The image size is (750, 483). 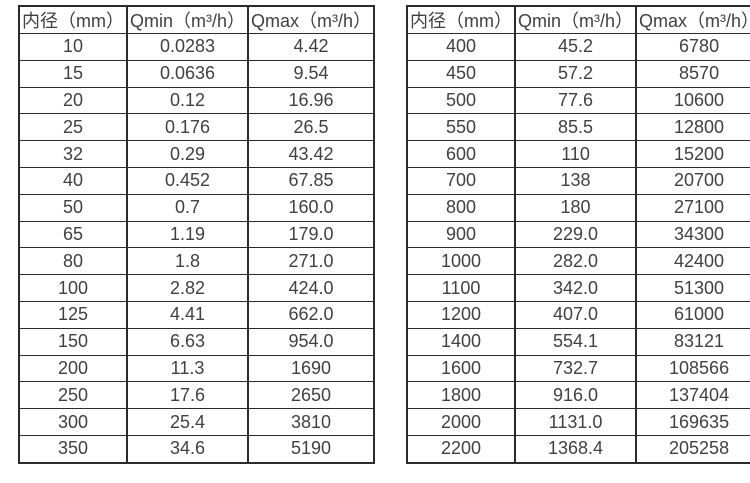 I want to click on header-qmax: Qmax（m³/h）, so click(x=311, y=19).